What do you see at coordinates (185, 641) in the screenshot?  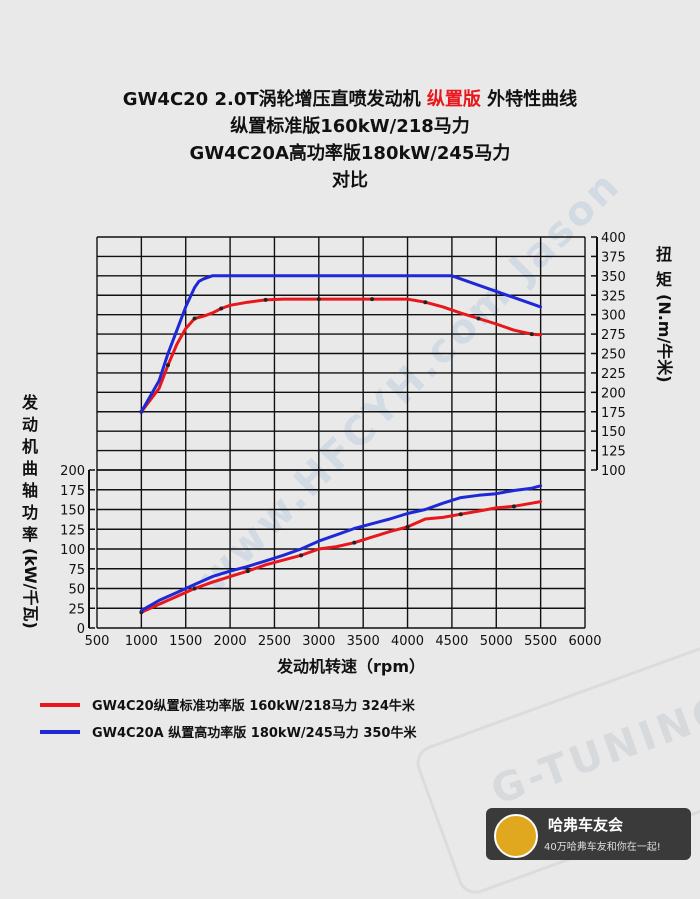 I see `x-tick-label: 1500` at bounding box center [185, 641].